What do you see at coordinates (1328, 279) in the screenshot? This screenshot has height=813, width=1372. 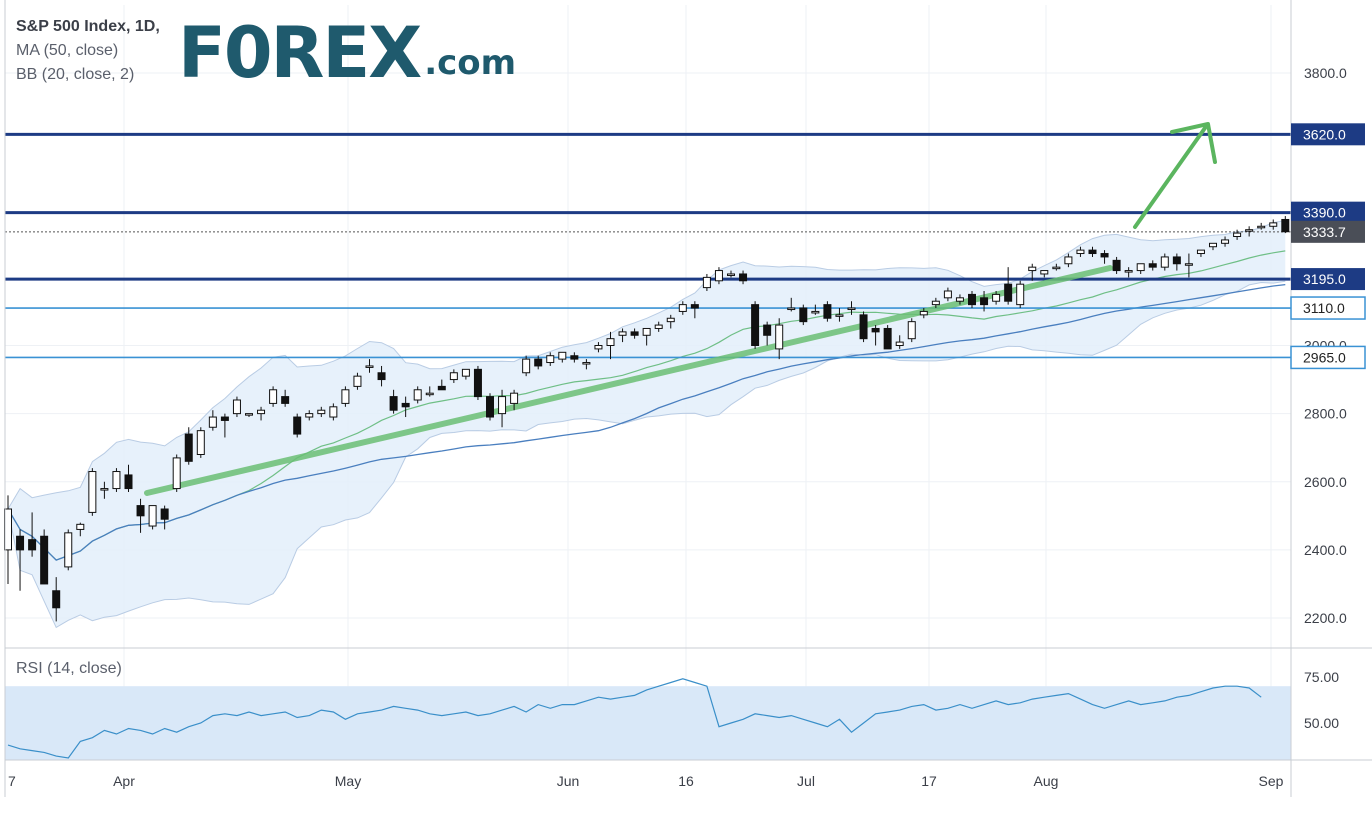 I see `level-tag: 3195.0` at bounding box center [1328, 279].